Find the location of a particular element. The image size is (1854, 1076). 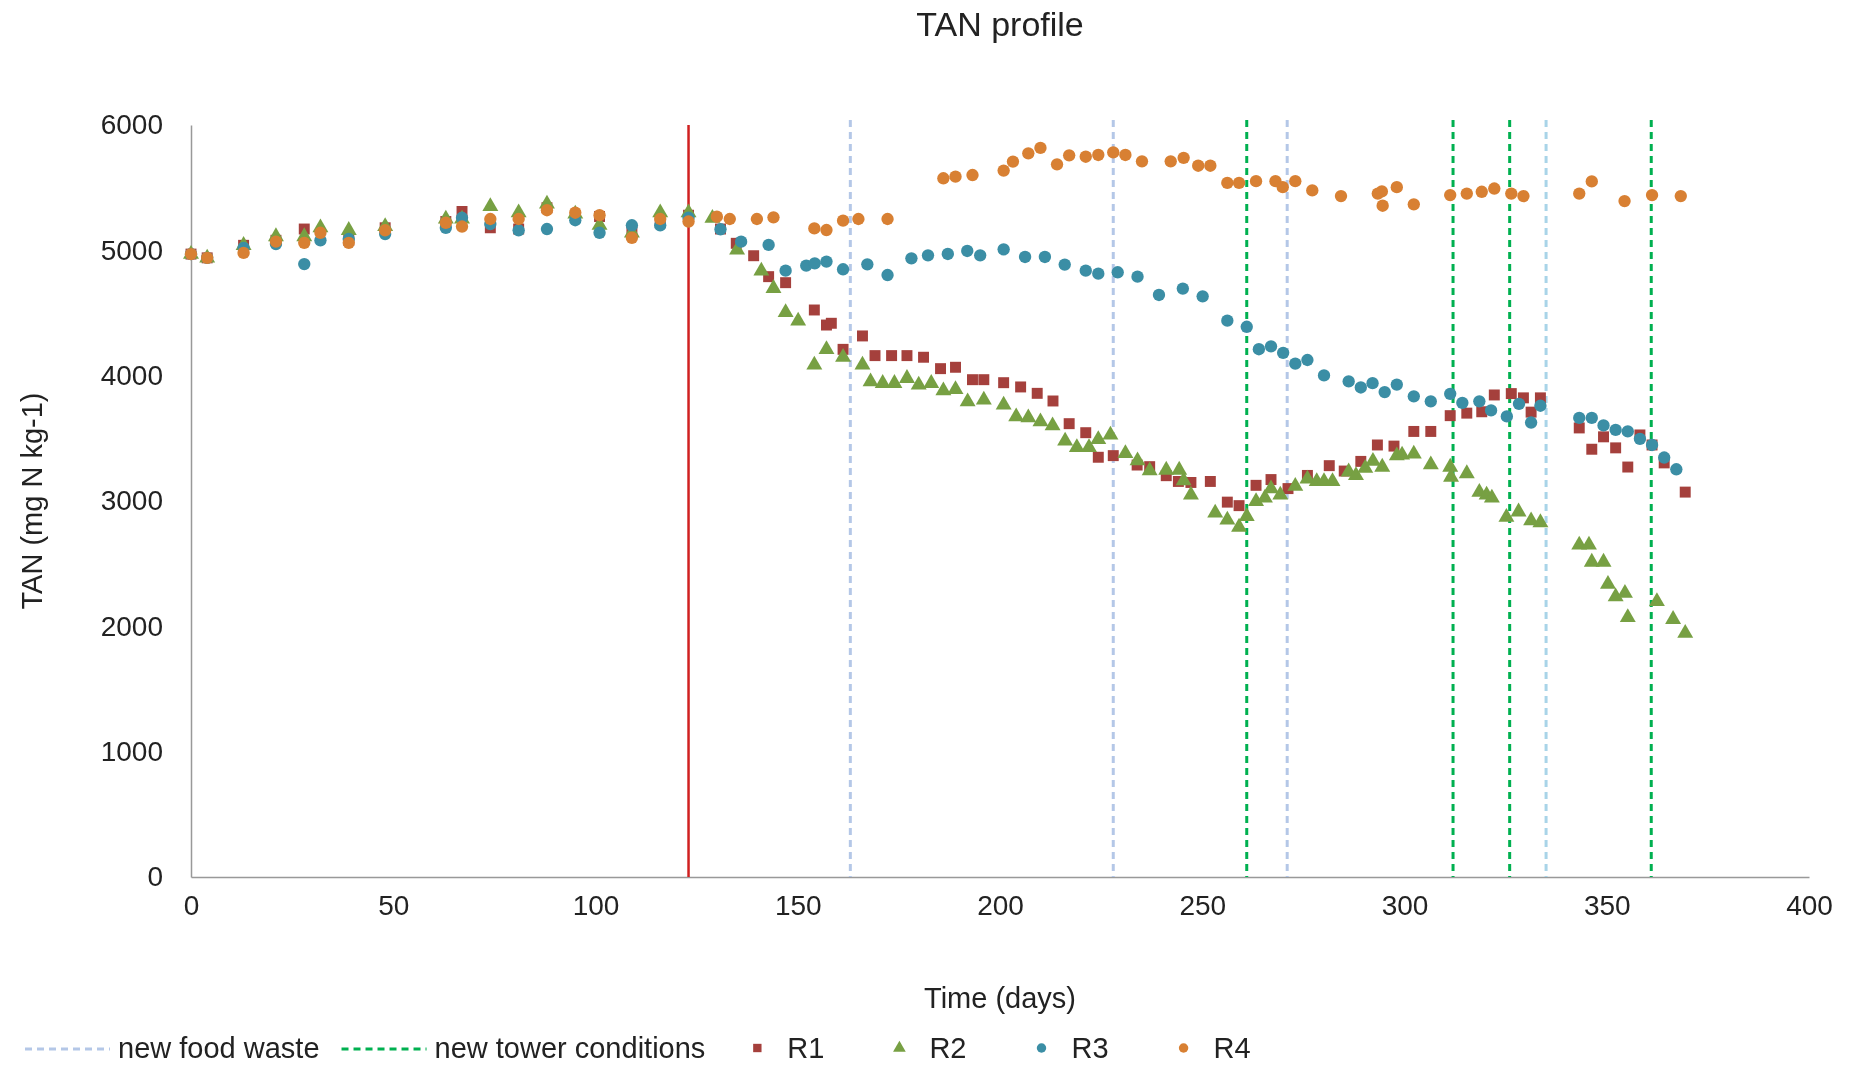

legend-label: new tower conditions is located at coordinates (570, 1048).